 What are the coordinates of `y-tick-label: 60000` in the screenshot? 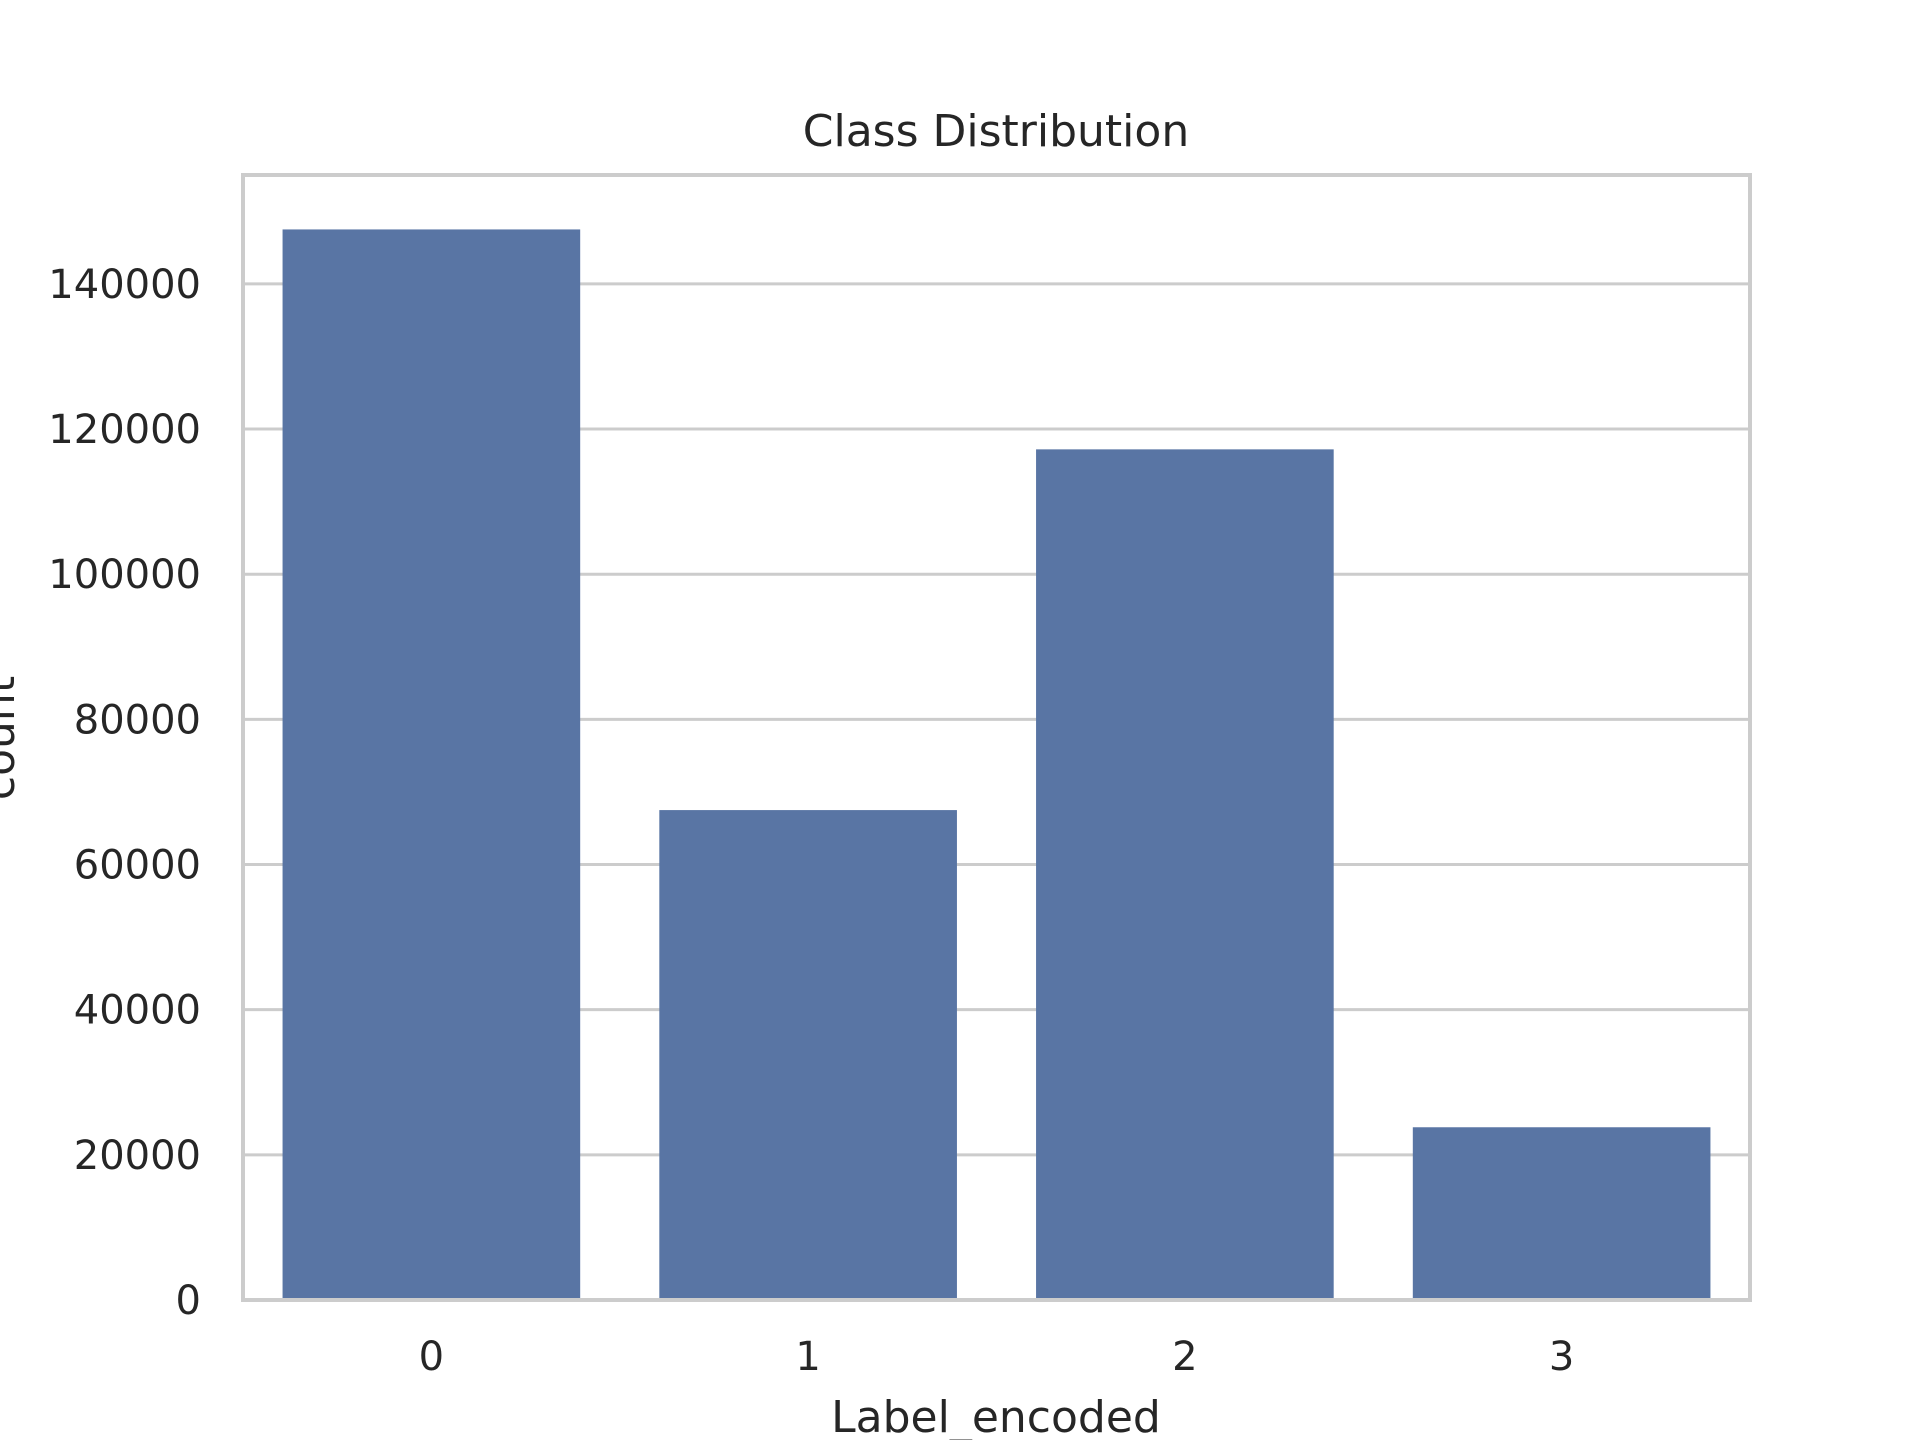 It's located at (137, 866).